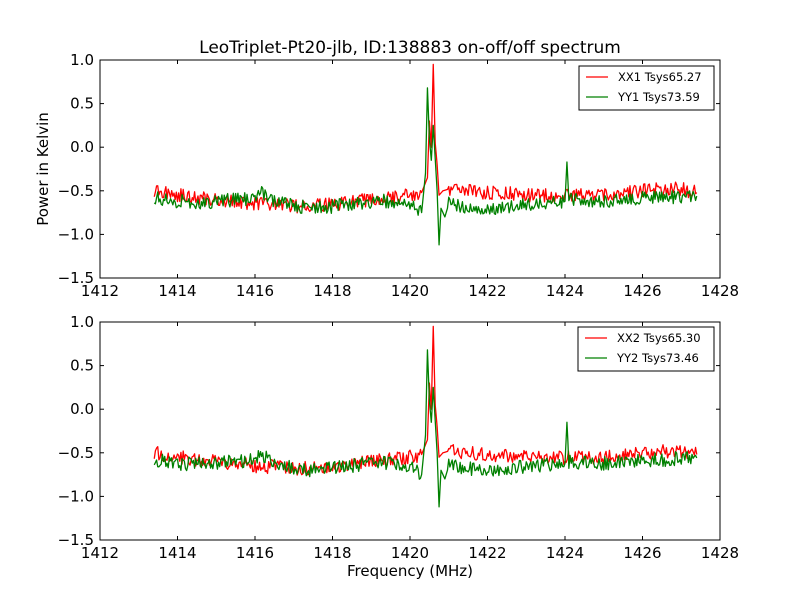 The image size is (800, 600). Describe the element at coordinates (660, 77) in the screenshot. I see `legend-label: XX1 Tsys65.27` at that location.